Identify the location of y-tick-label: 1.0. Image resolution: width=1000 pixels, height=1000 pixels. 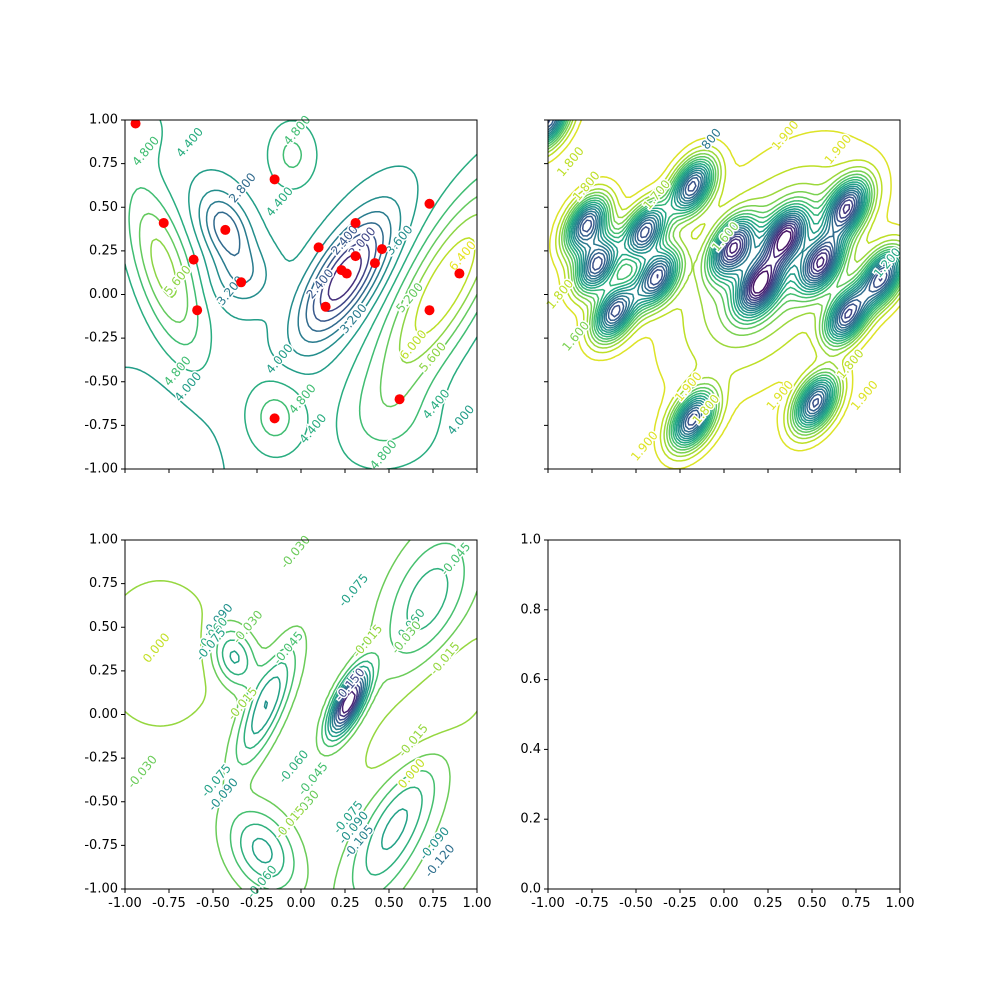
(530, 540).